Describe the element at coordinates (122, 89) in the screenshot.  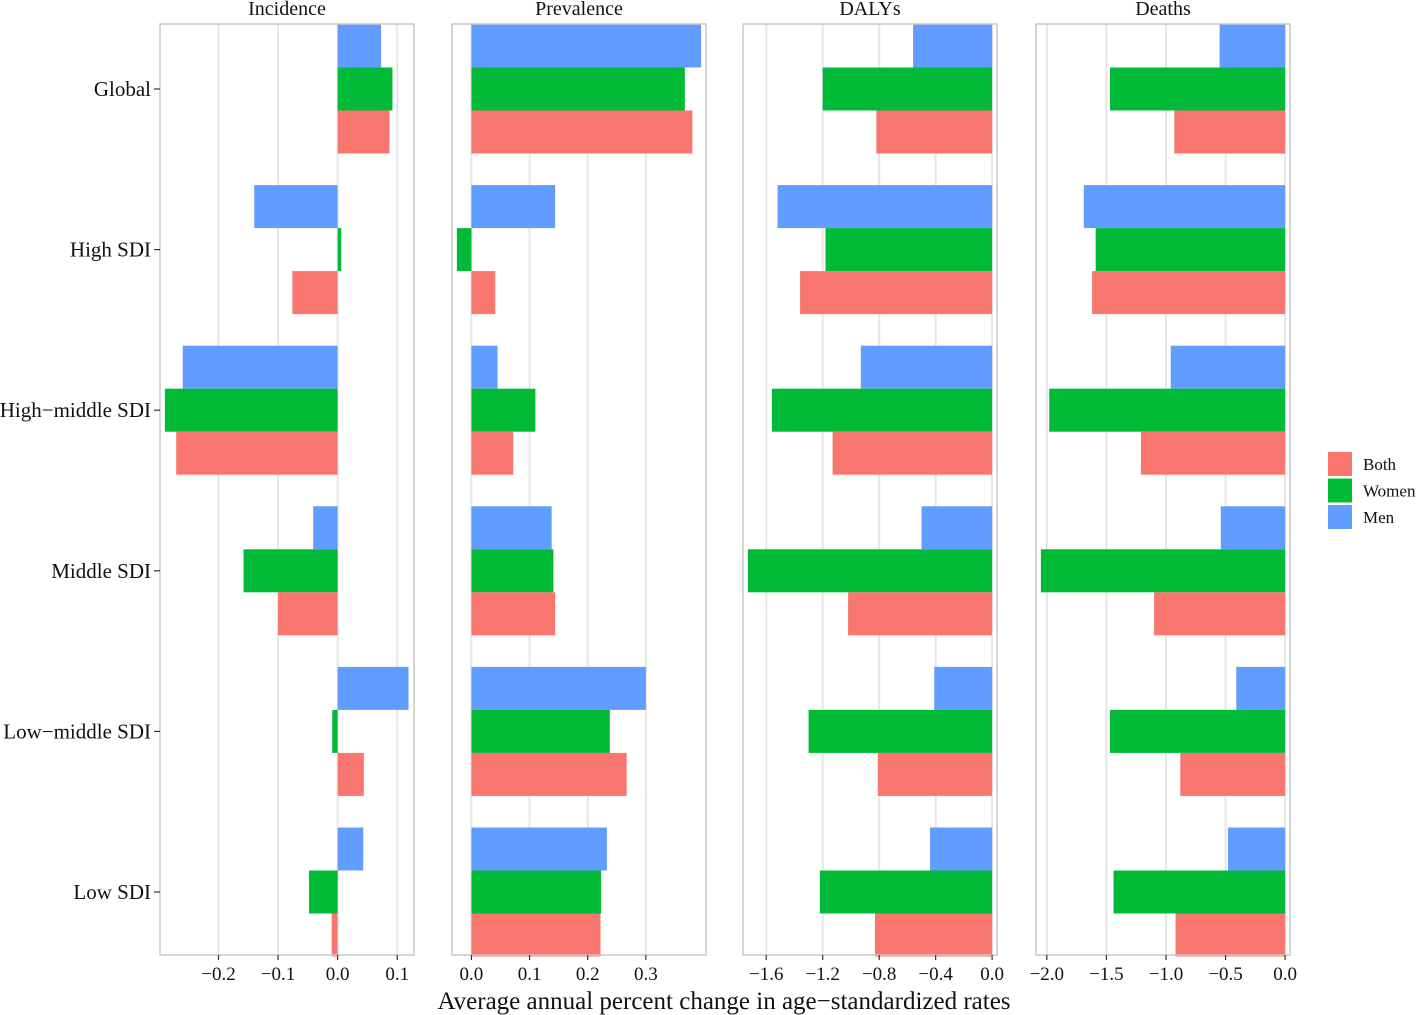
I see `category-label: Global` at that location.